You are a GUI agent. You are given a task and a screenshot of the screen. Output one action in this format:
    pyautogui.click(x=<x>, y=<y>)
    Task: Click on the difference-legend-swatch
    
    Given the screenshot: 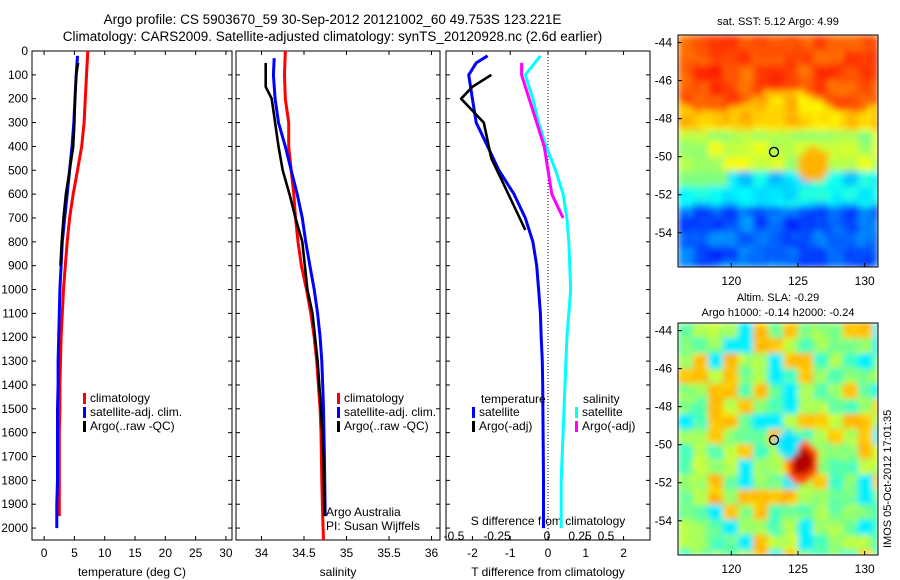 What is the action you would take?
    pyautogui.click(x=576, y=412)
    